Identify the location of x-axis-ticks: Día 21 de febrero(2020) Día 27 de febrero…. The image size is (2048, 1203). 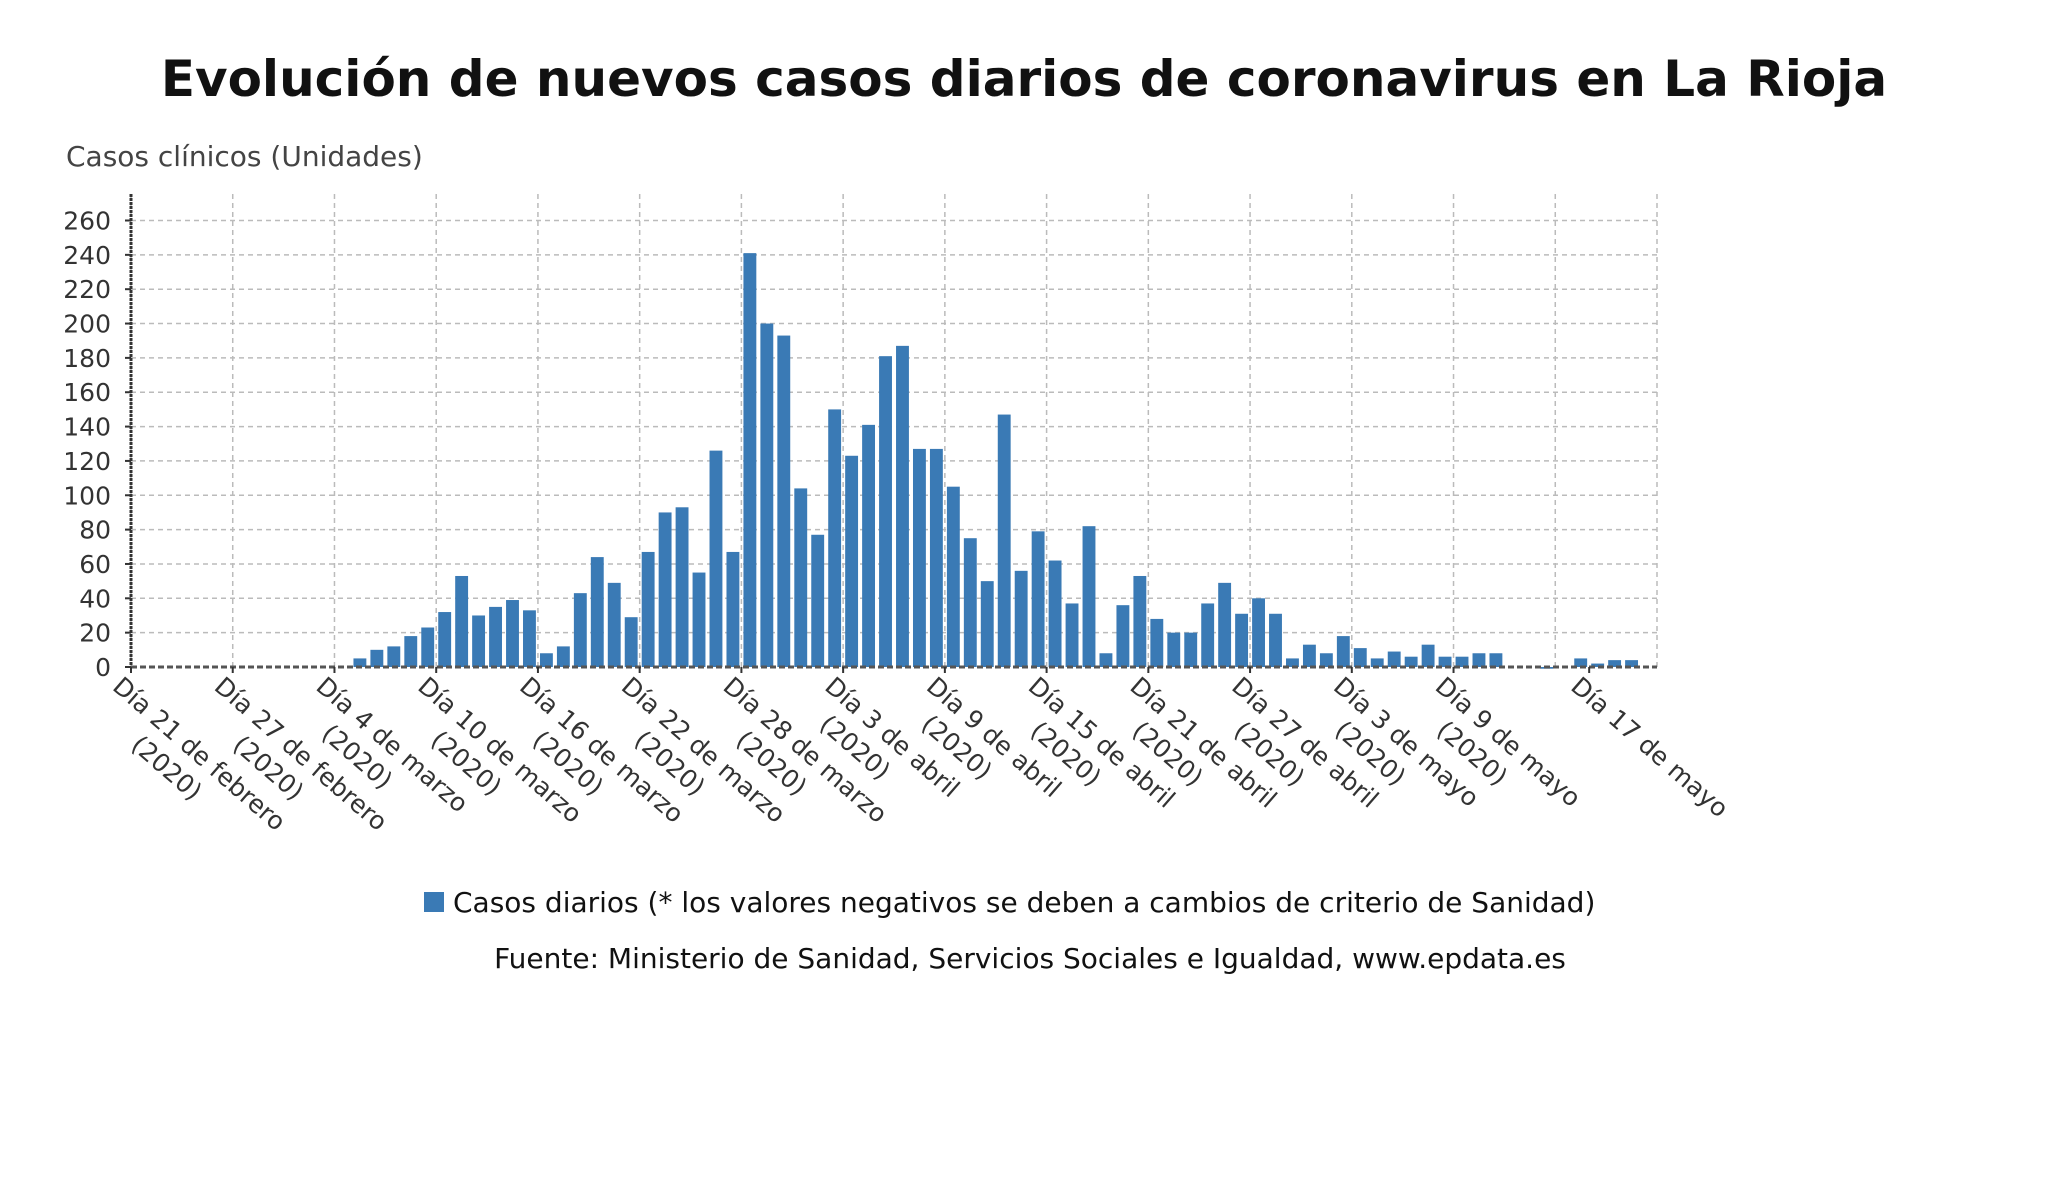
(920, 752).